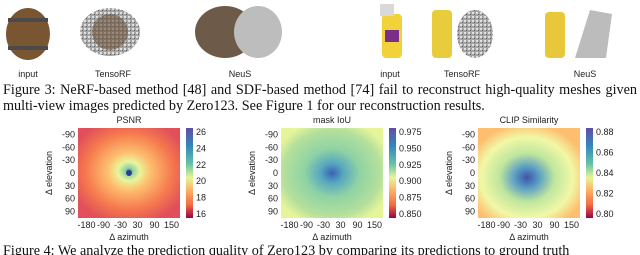 This screenshot has height=255, width=640. Describe the element at coordinates (201, 214) in the screenshot. I see `colorbar-tick-label: 16` at that location.